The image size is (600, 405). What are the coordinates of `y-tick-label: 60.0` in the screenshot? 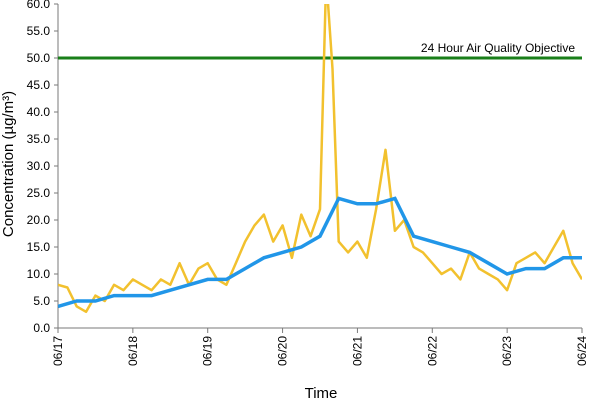 It's located at (39, 5).